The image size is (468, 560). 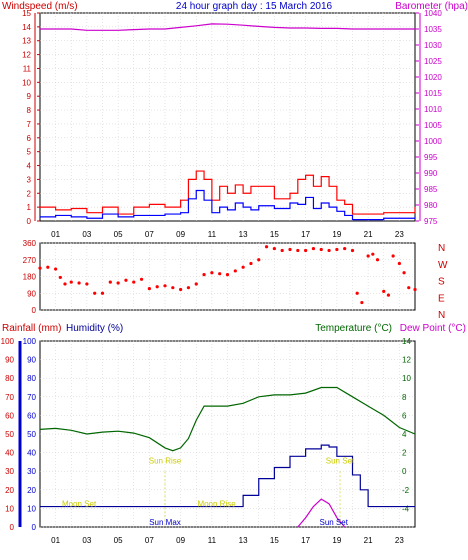 I want to click on bottom-hour-label: 21, so click(x=368, y=540).